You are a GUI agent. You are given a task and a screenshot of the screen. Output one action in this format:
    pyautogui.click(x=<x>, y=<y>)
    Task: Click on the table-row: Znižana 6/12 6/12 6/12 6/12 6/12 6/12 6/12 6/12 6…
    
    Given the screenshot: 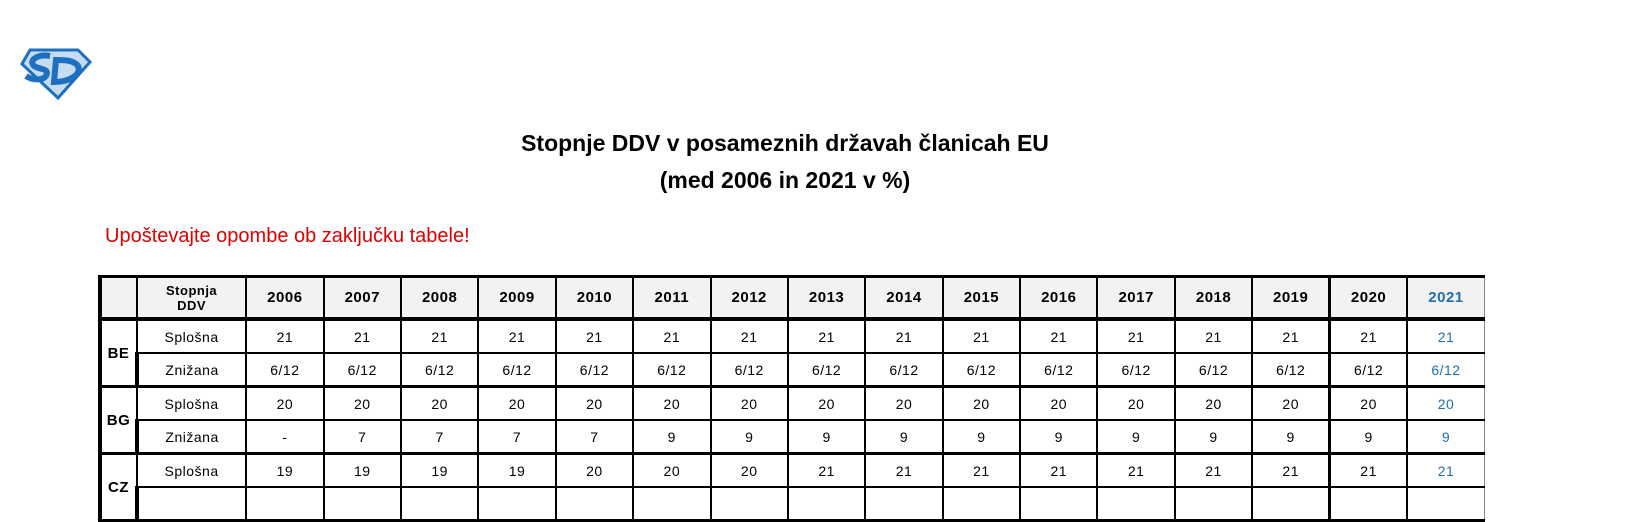 What is the action you would take?
    pyautogui.click(x=792, y=370)
    